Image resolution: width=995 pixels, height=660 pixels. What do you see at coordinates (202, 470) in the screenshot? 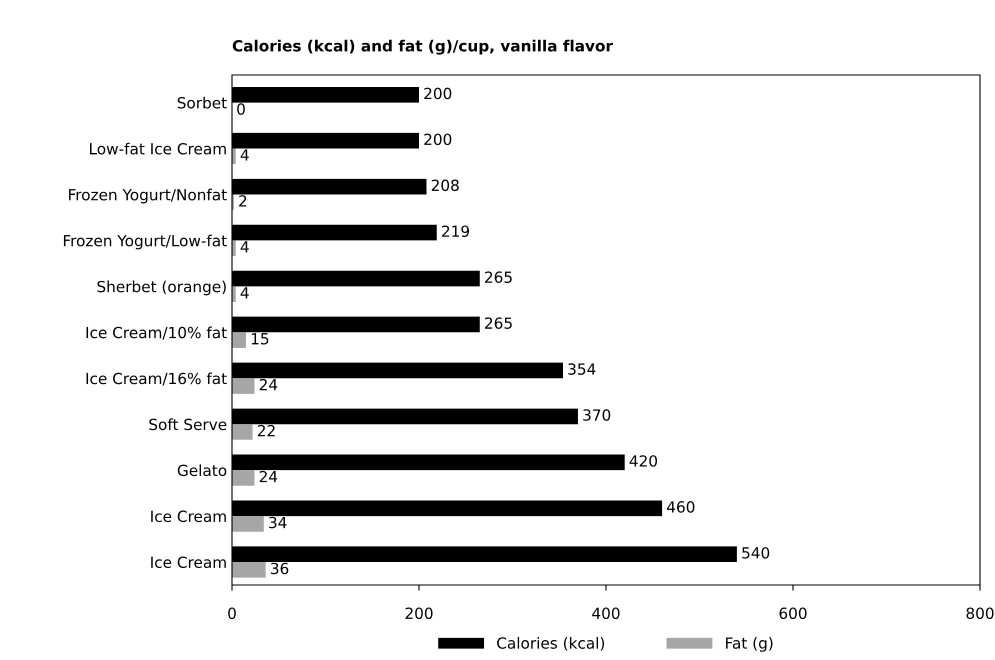
I see `y-tick-label: Gelato` at bounding box center [202, 470].